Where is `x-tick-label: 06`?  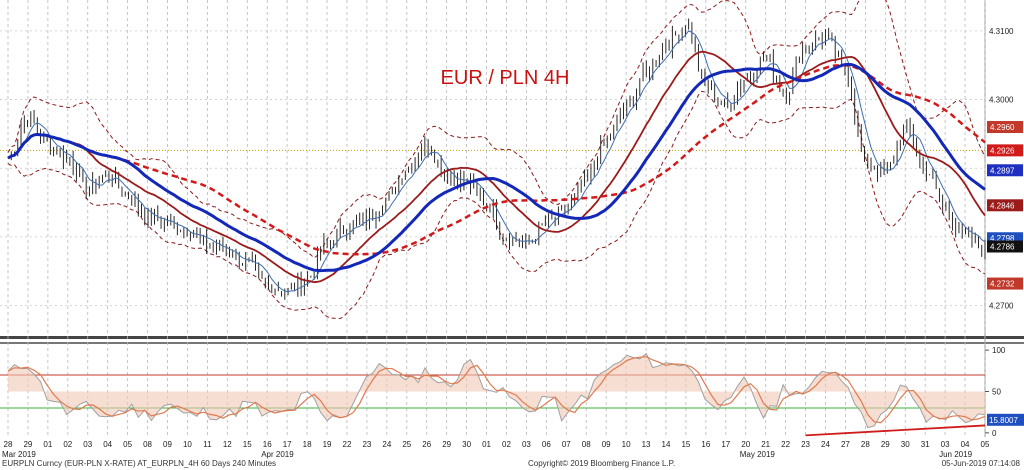
x-tick-label: 06 is located at coordinates (546, 444).